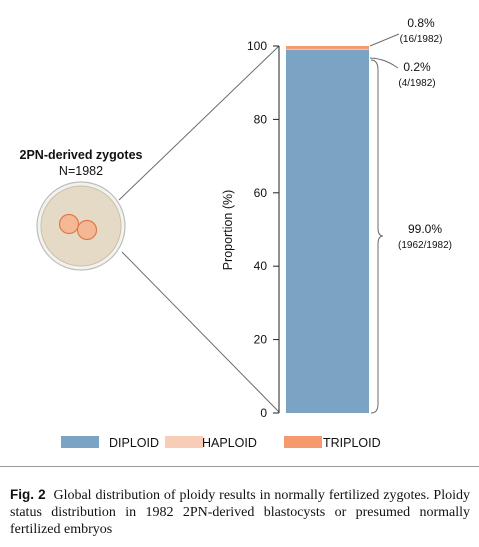  Describe the element at coordinates (421, 39) in the screenshot. I see `triploid-count: (16/1982)` at that location.